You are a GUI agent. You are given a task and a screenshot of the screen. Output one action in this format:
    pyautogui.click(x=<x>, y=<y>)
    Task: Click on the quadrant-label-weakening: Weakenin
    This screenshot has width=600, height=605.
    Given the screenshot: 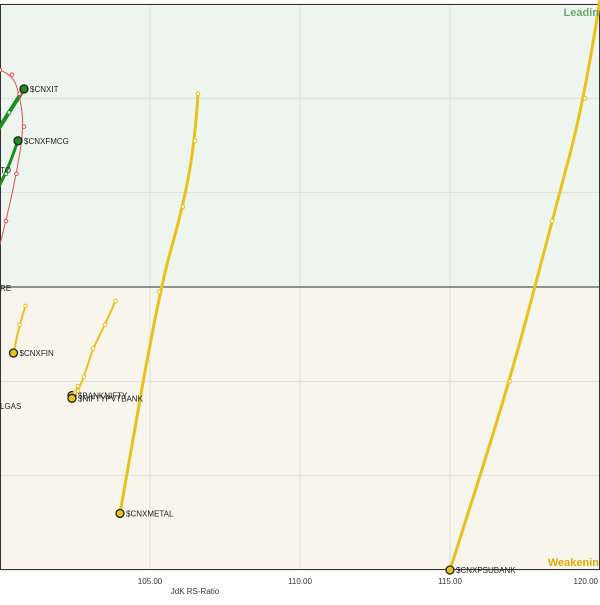 What is the action you would take?
    pyautogui.click(x=573, y=563)
    